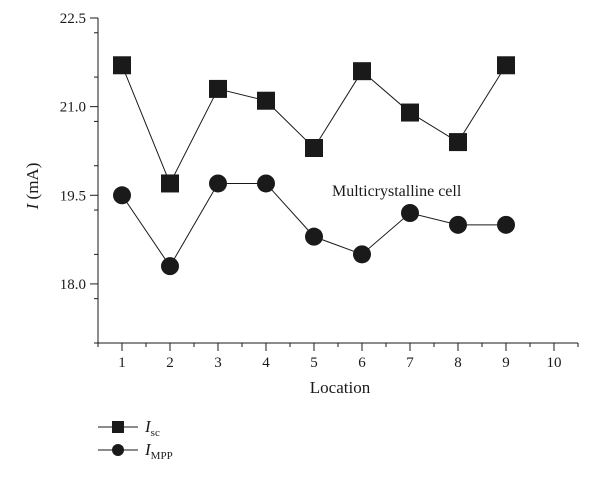 This screenshot has height=481, width=600. Describe the element at coordinates (218, 363) in the screenshot. I see `x-tick-label: 3` at that location.